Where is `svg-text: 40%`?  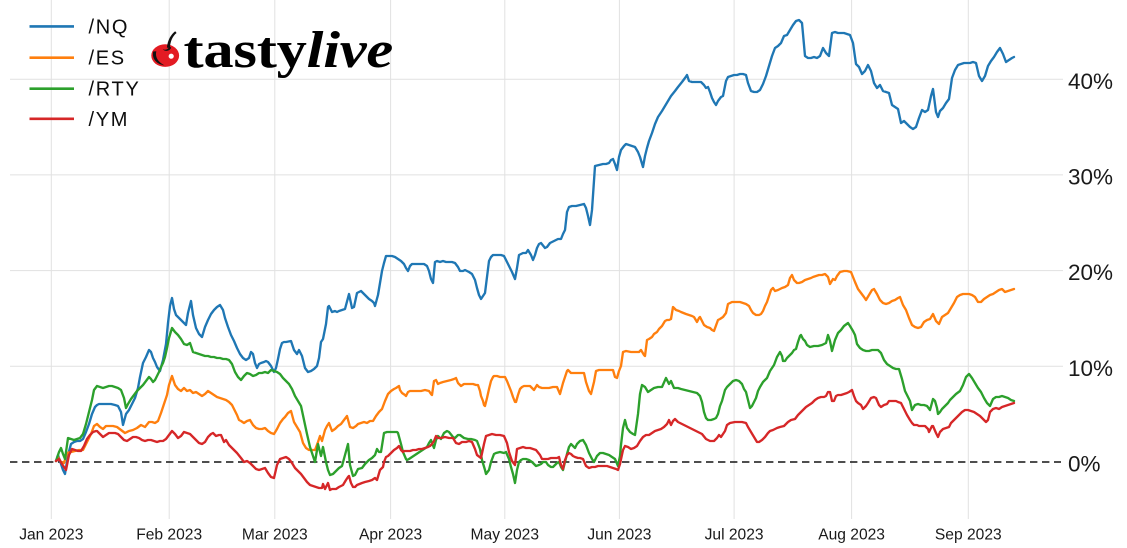 svg-text: 40% is located at coordinates (1090, 81).